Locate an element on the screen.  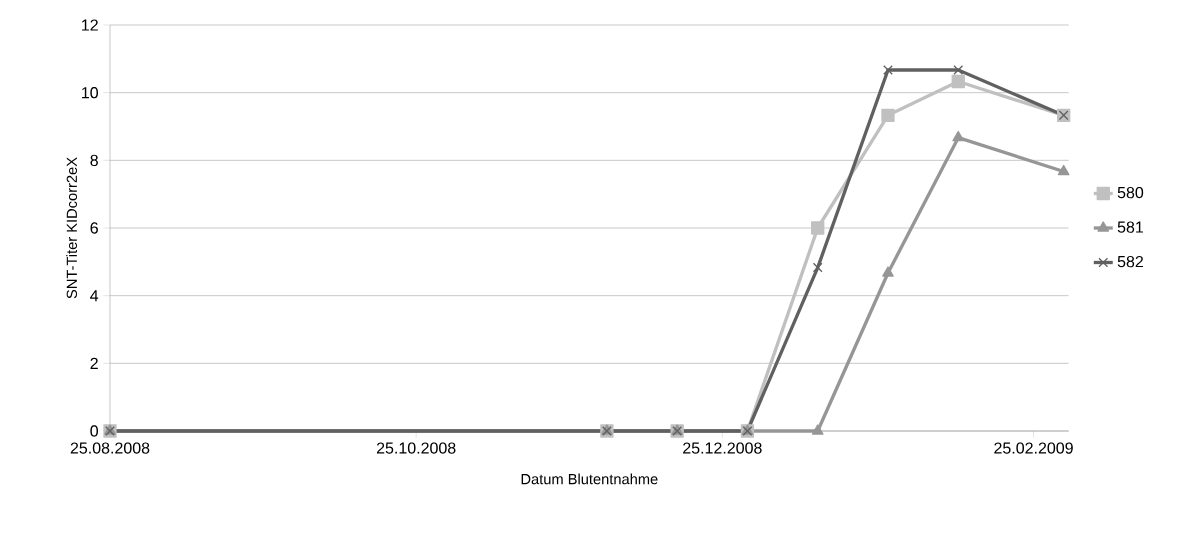
y-tick-label: 0 is located at coordinates (94, 431).